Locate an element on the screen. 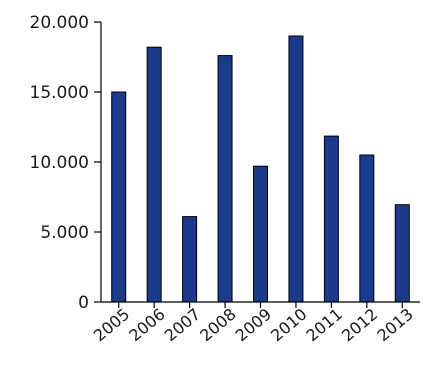  bar-2010 is located at coordinates (296, 169).